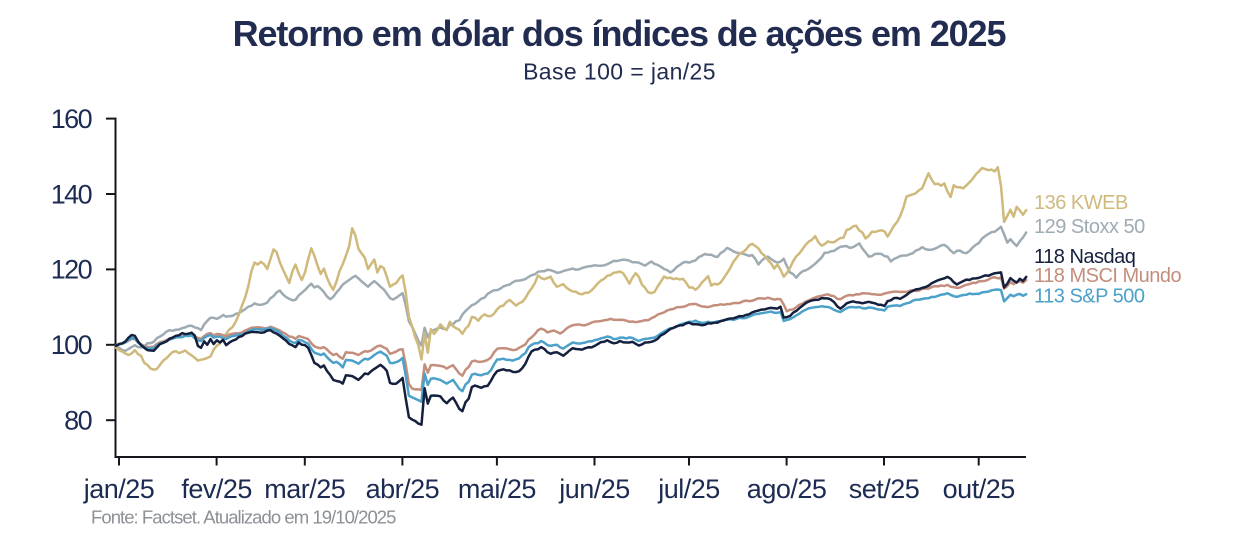 The width and height of the screenshot is (1239, 543). What do you see at coordinates (594, 489) in the screenshot?
I see `svg-text: jun/25` at bounding box center [594, 489].